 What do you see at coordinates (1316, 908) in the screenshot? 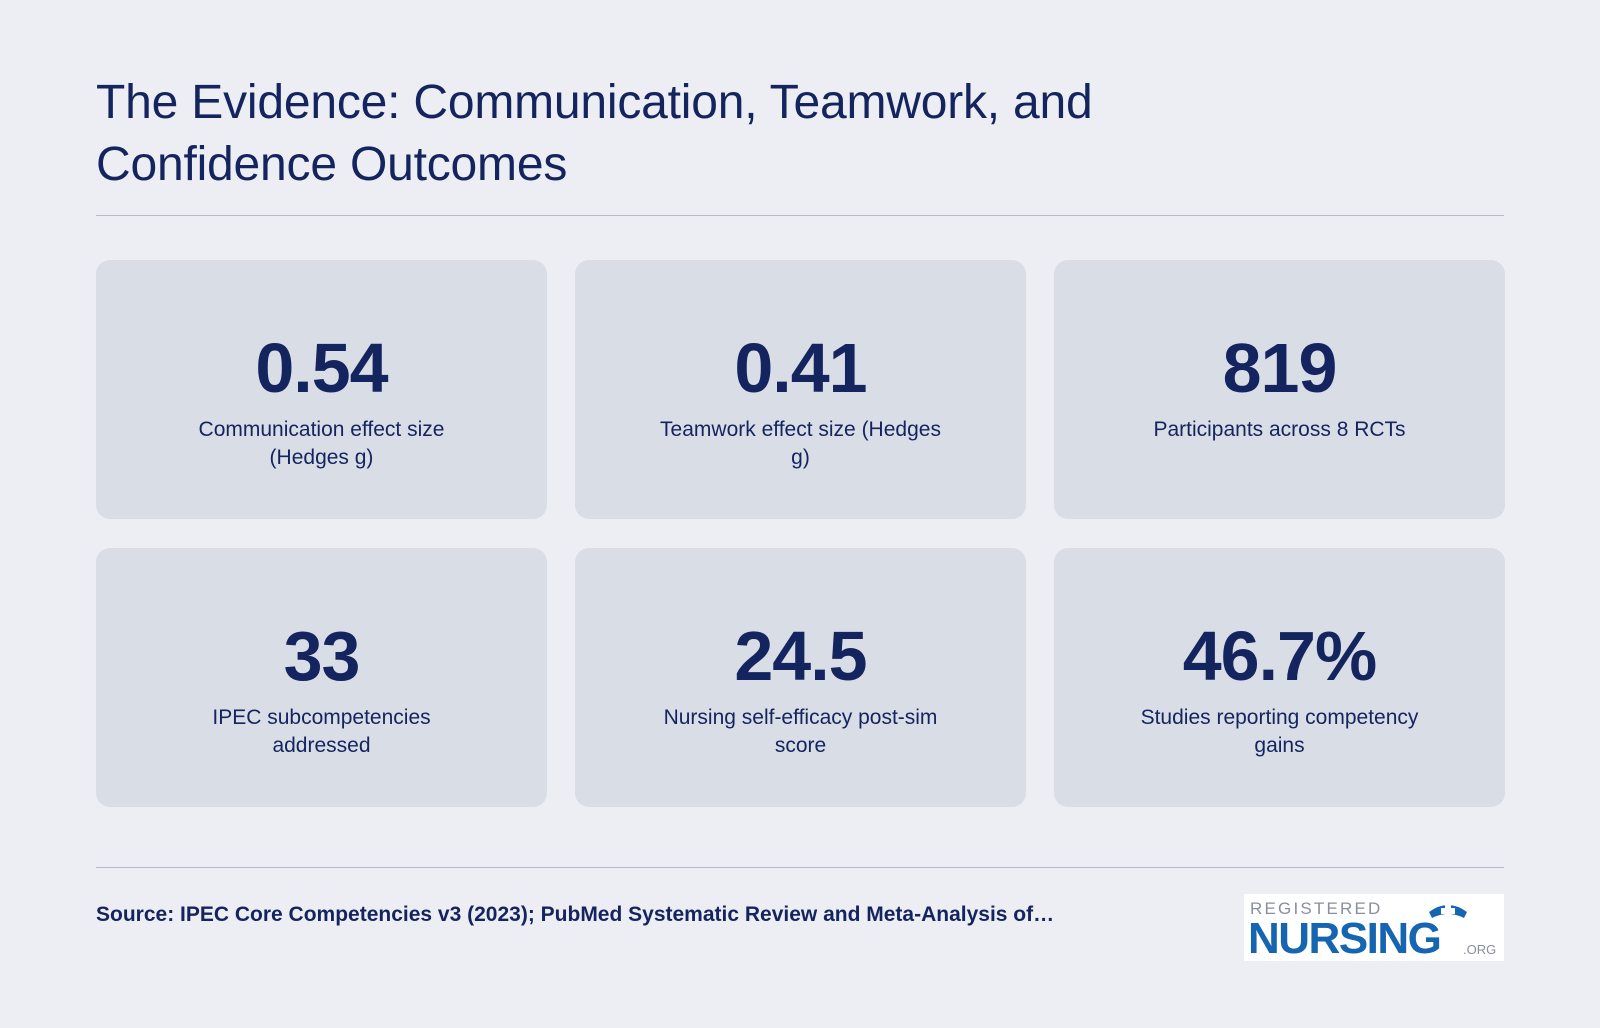
I see `logo-registered-text: REGISTERED` at bounding box center [1316, 908].